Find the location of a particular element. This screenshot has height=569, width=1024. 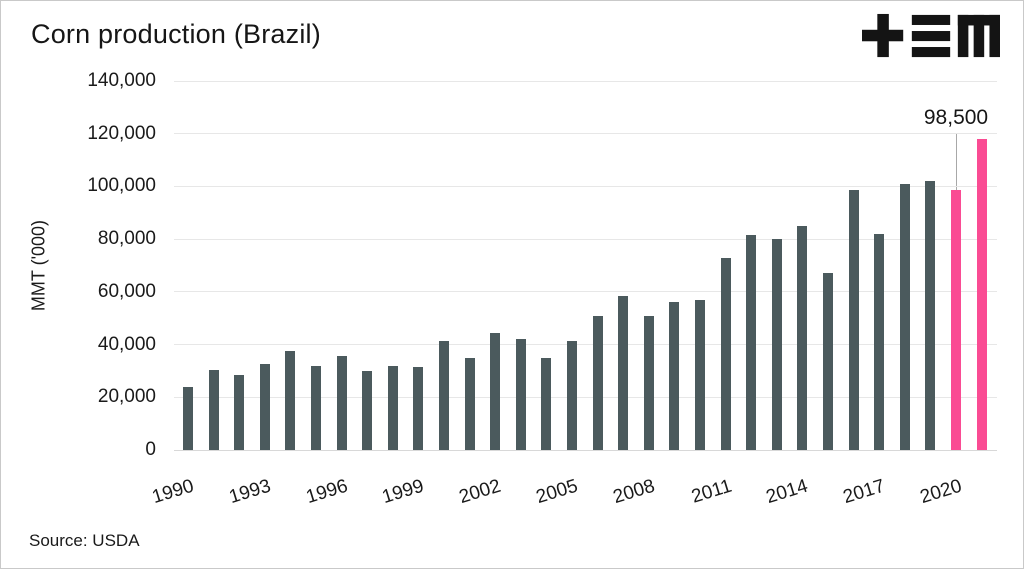

bar-2016 is located at coordinates (853, 320).